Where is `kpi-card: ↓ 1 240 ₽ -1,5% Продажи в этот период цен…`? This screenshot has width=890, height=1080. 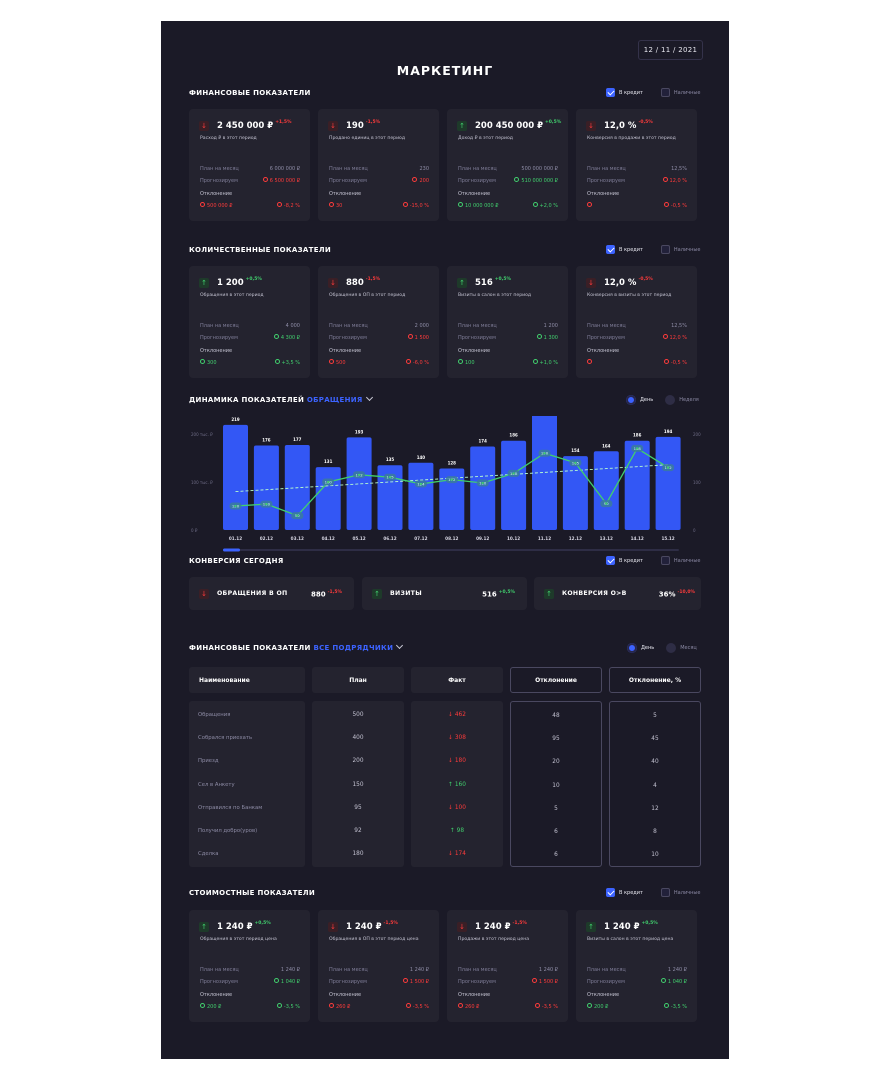
kpi-card: ↓ 1 240 ₽ -1,5% Продажи в этот период цен… is located at coordinates (507, 966).